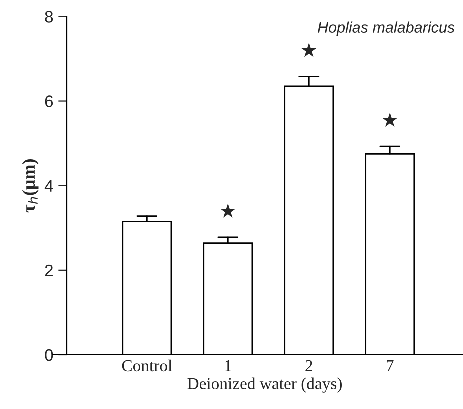 The image size is (463, 409). I want to click on x-tick-label: 1, so click(228, 366).